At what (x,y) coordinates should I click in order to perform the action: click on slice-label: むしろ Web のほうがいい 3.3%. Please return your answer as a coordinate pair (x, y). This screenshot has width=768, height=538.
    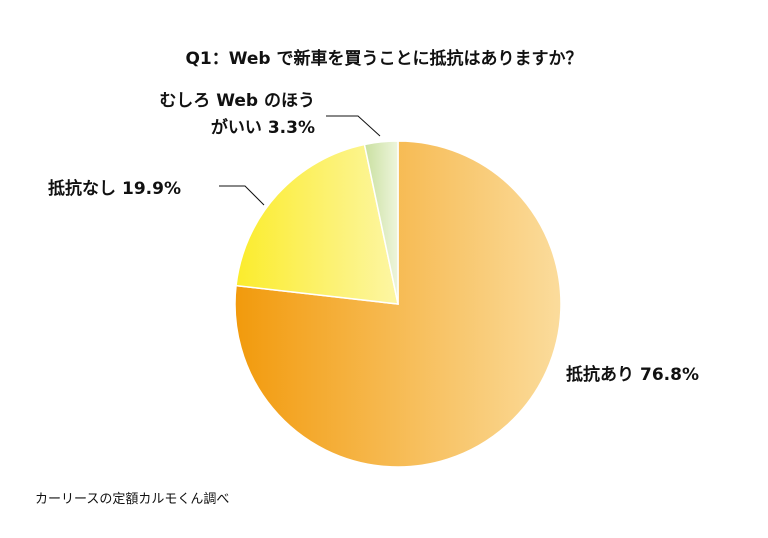
    Looking at the image, I should click on (232, 115).